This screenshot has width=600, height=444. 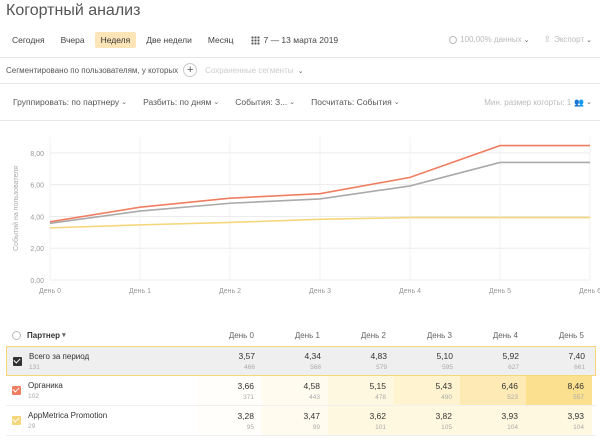 I want to click on value-cell: 3,62 101, so click(x=361, y=420).